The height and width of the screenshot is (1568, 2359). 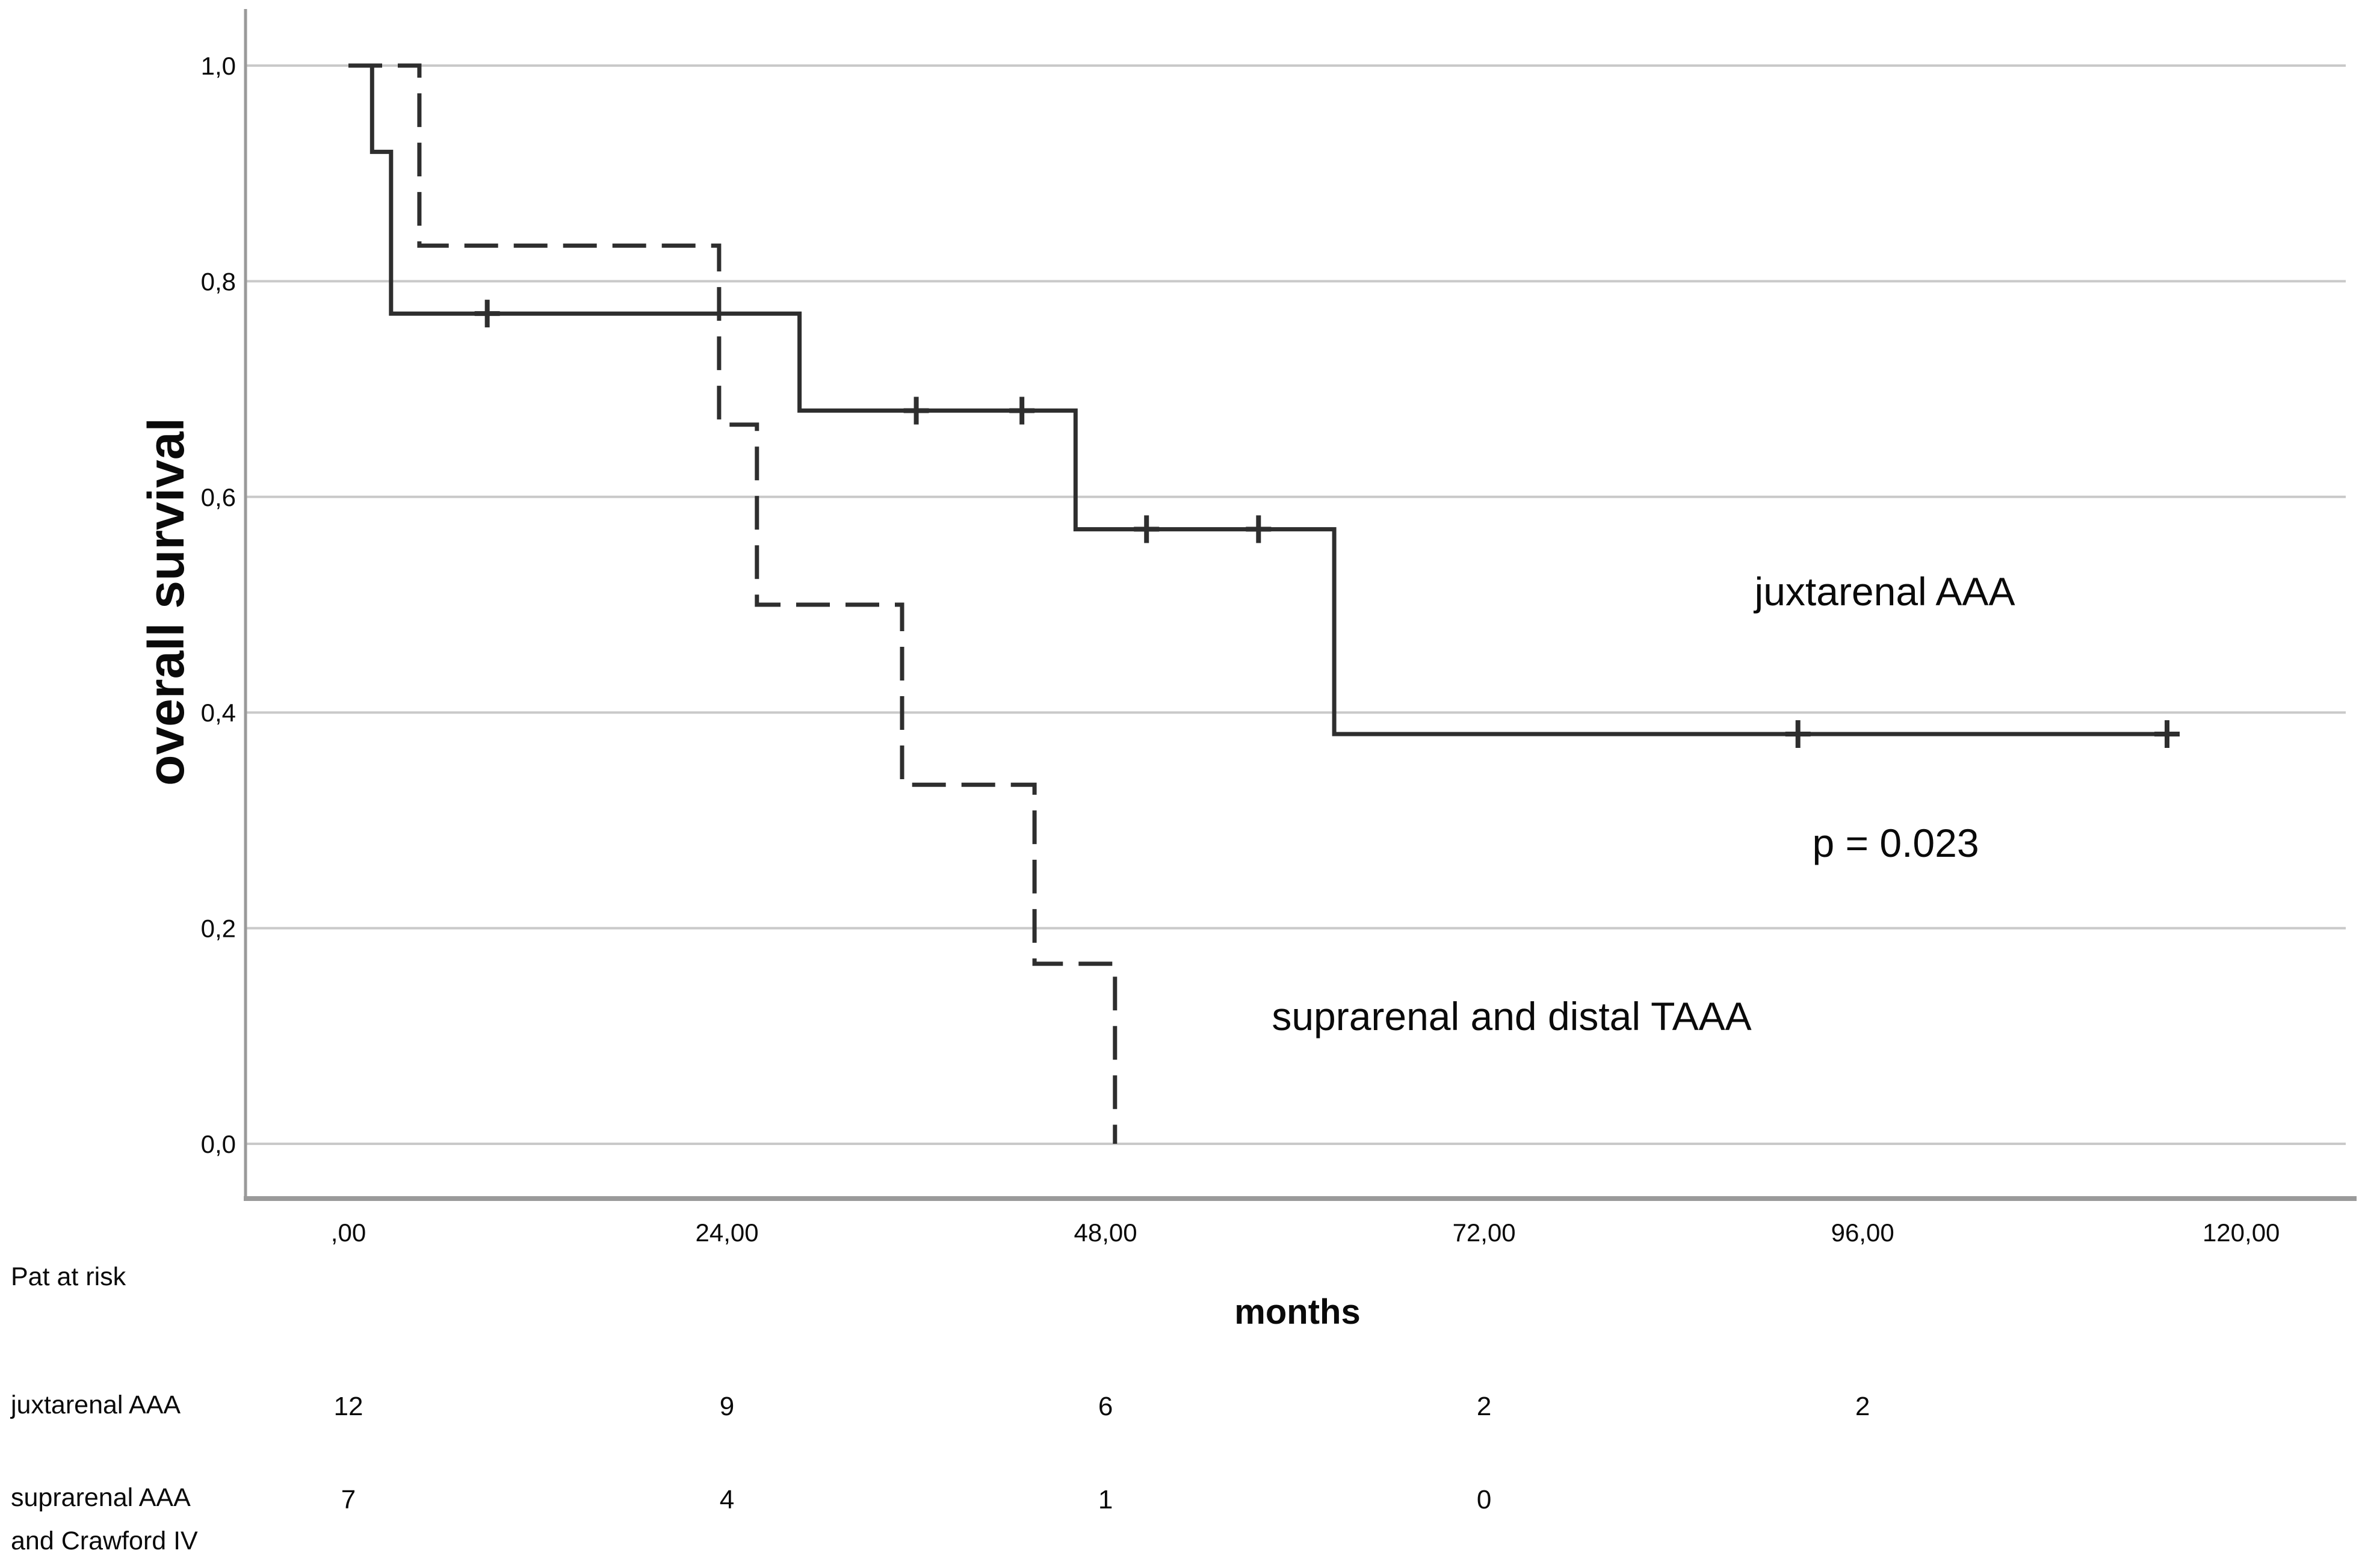 I want to click on annotation-p-value: p = 0.023, so click(x=1895, y=843).